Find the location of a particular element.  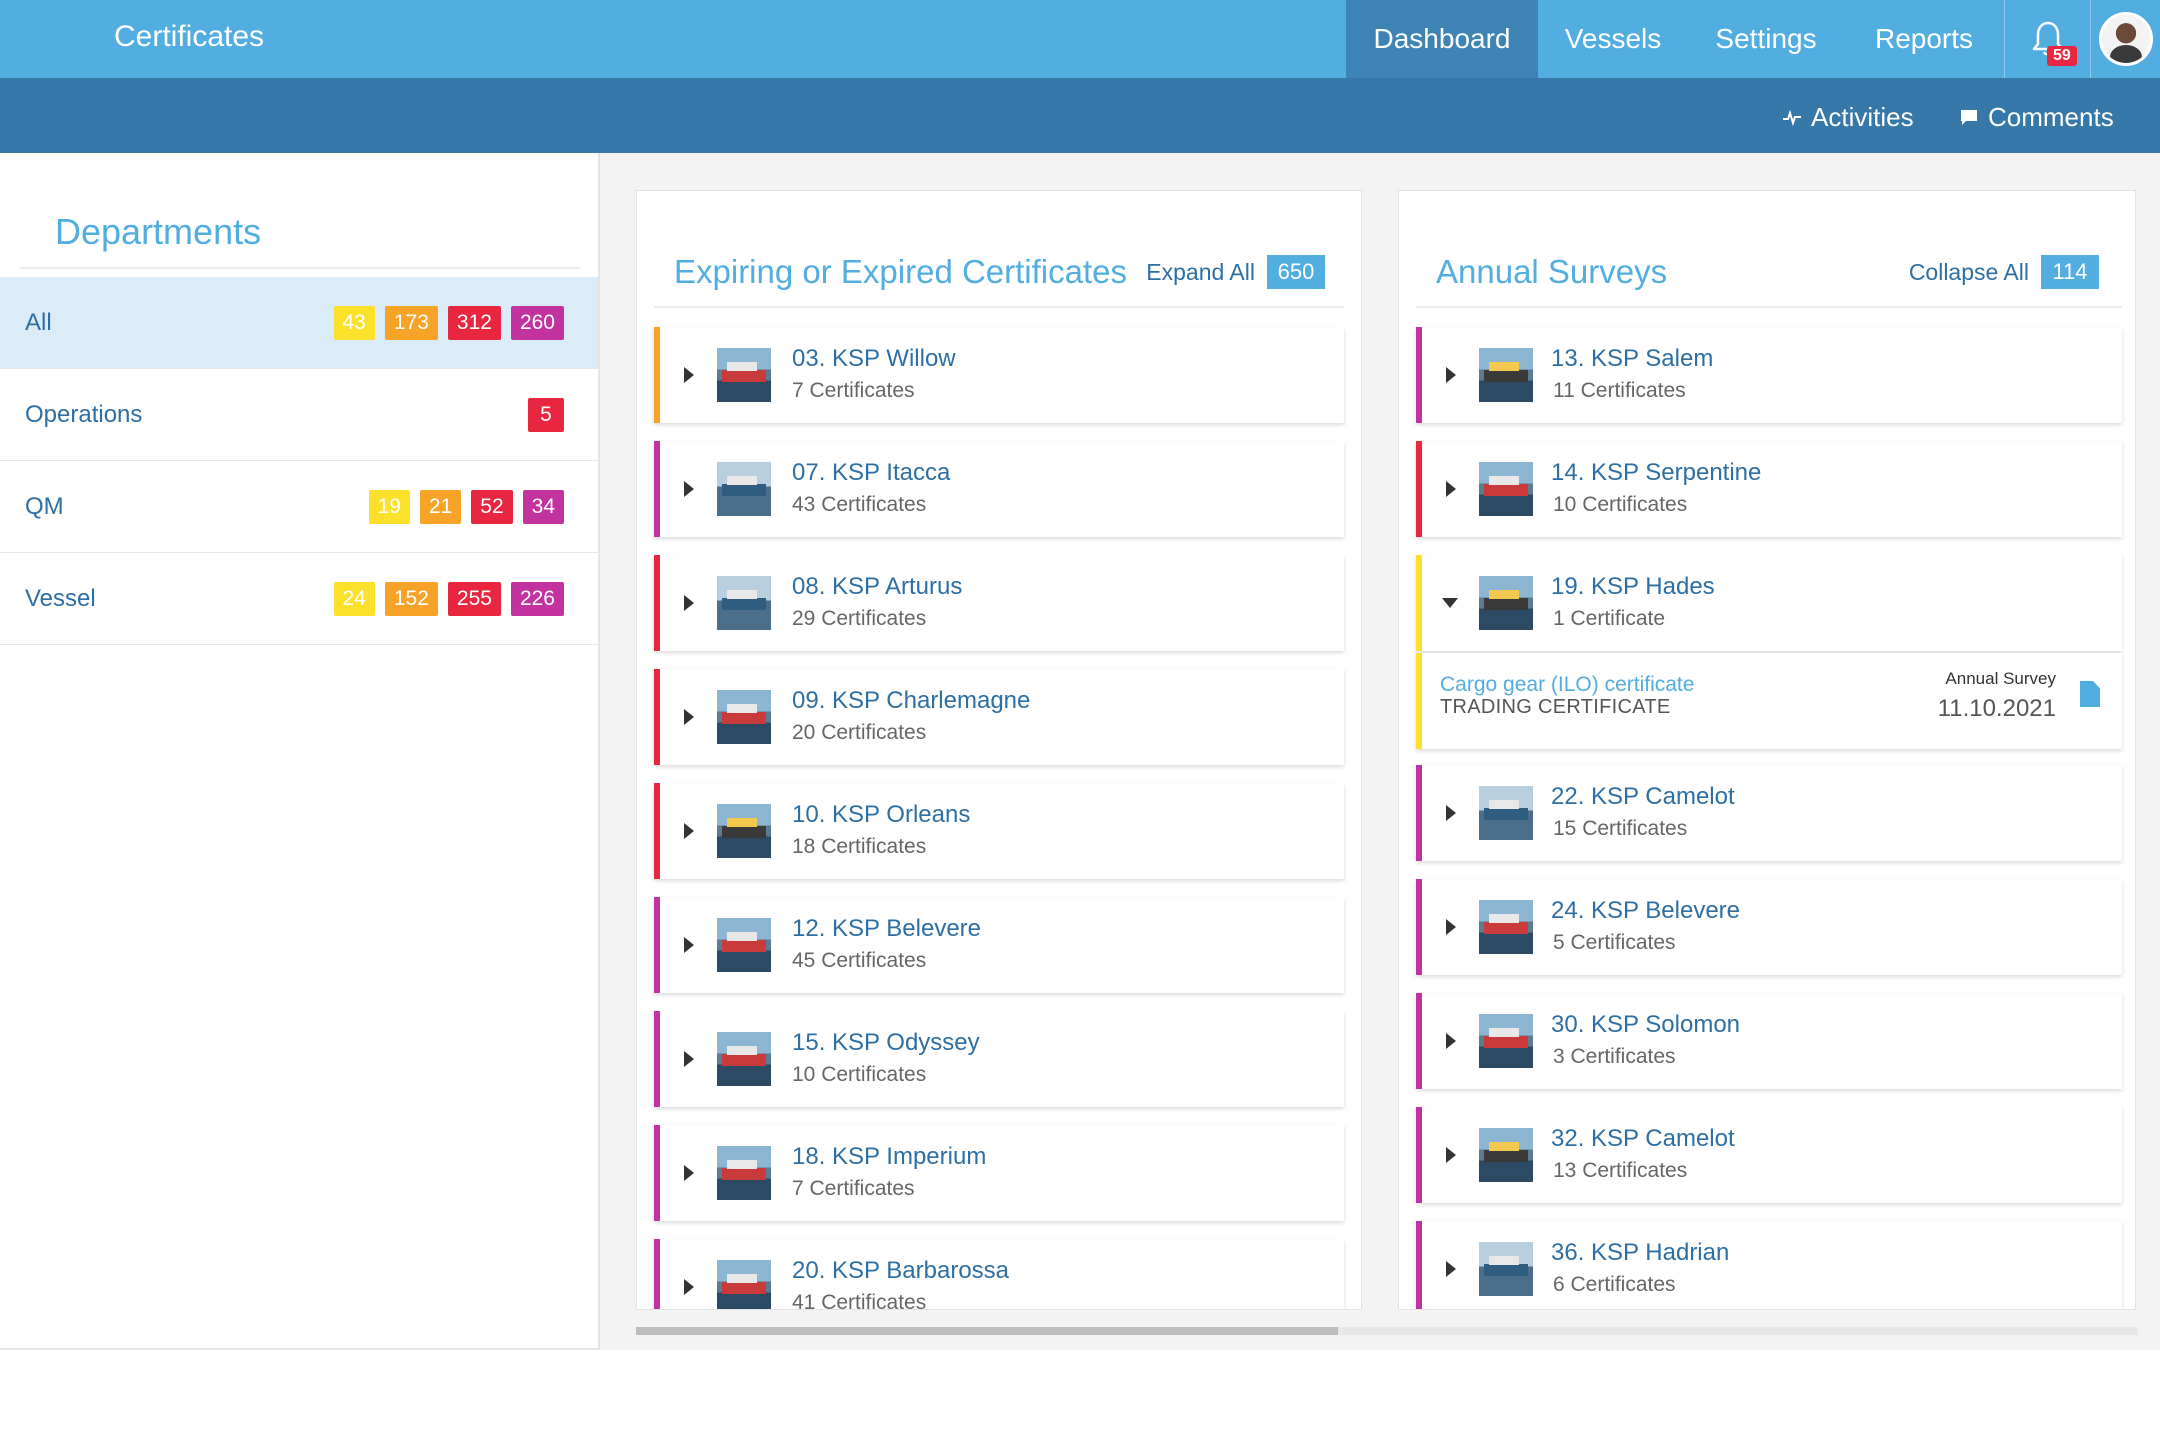

panel-title: Annual Surveys is located at coordinates (1552, 271).